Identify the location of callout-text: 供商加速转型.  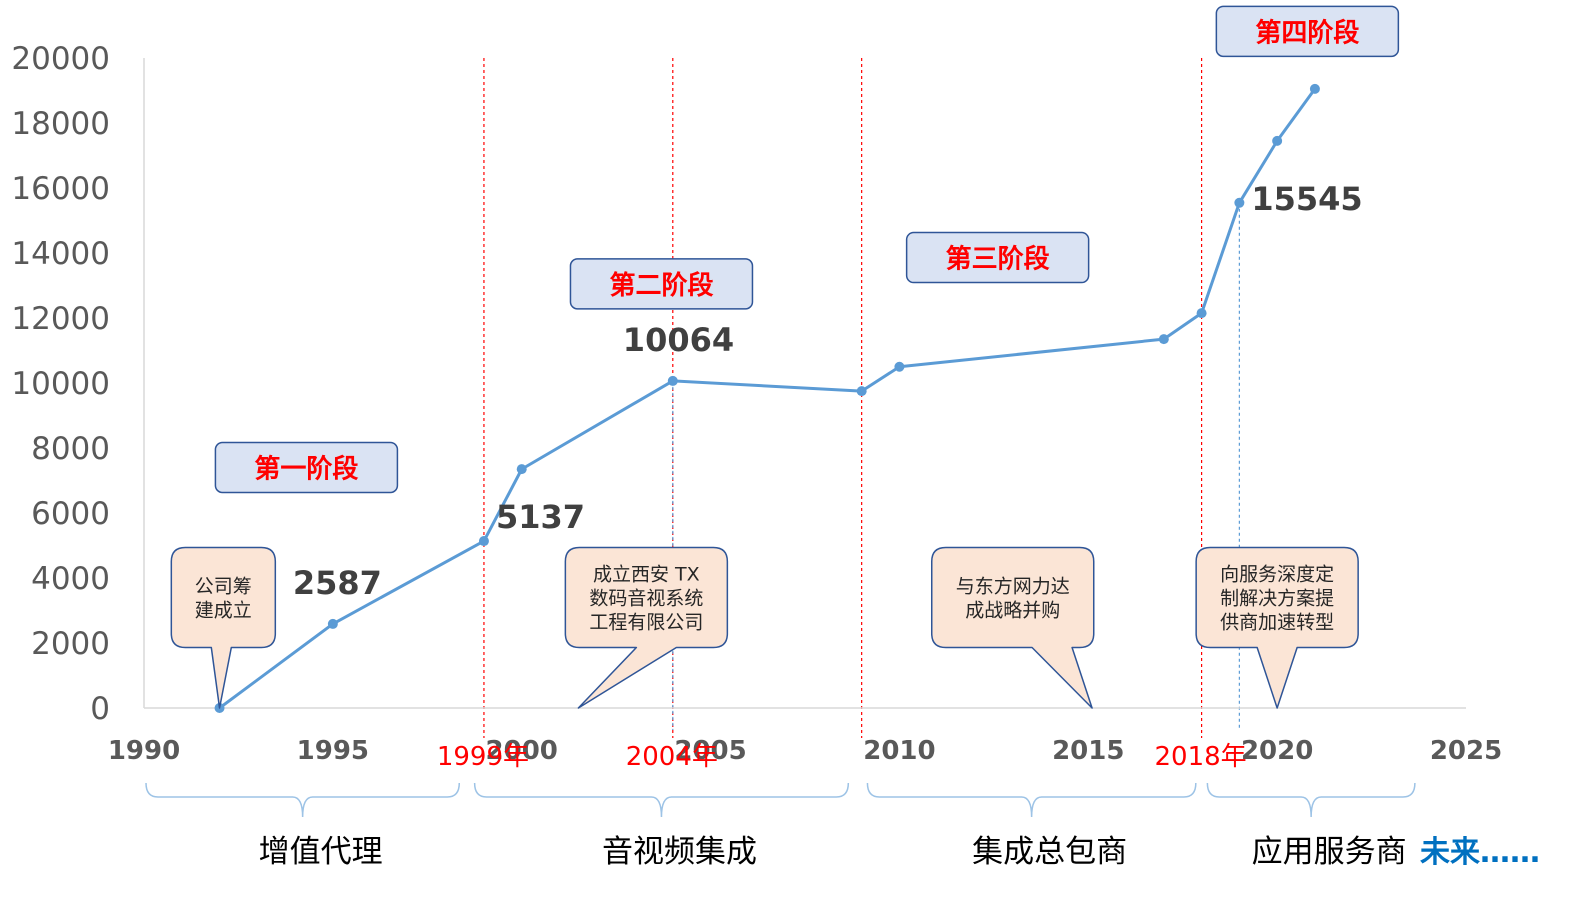
(1277, 623).